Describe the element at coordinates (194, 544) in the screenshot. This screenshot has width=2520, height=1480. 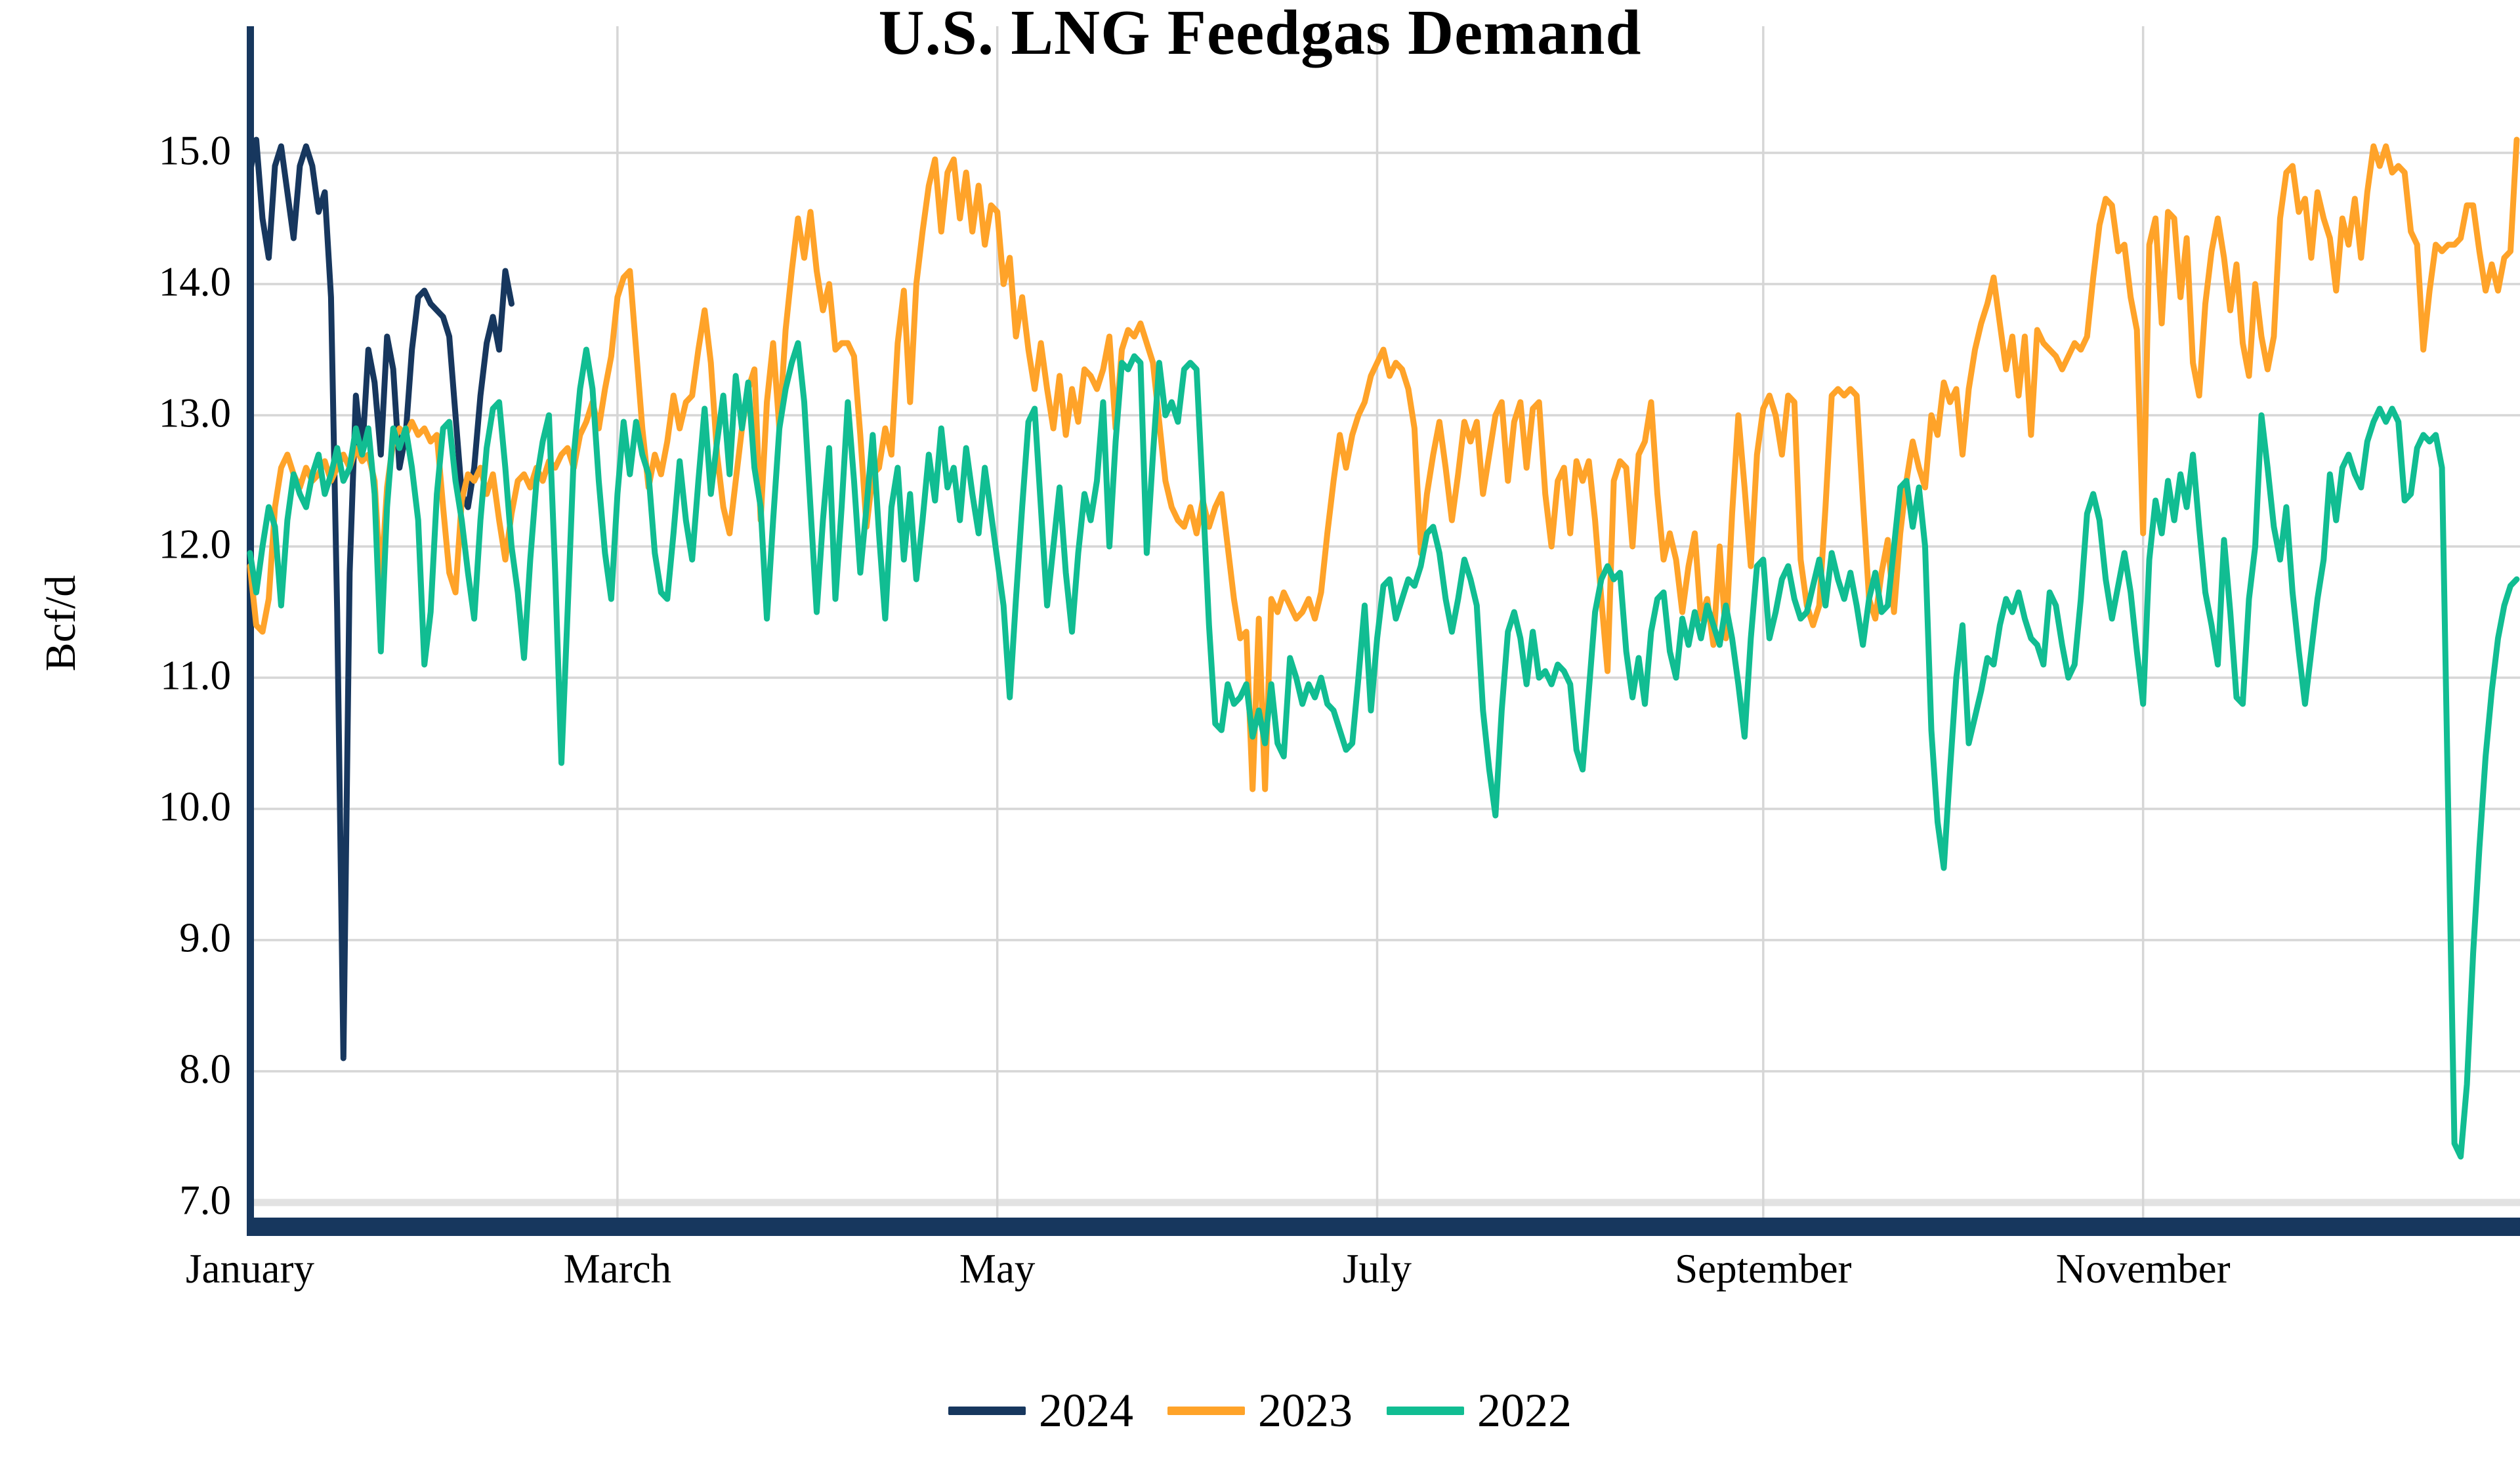
I see `y-tick-label-12.0: 12.0` at that location.